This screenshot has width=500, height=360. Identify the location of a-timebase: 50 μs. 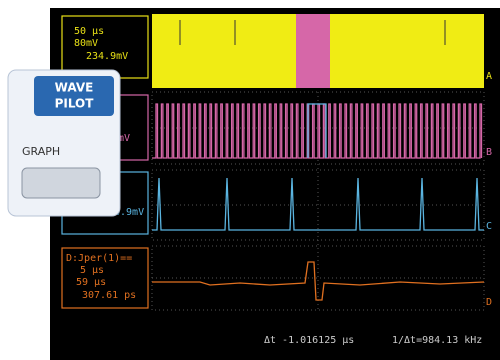
(89, 31).